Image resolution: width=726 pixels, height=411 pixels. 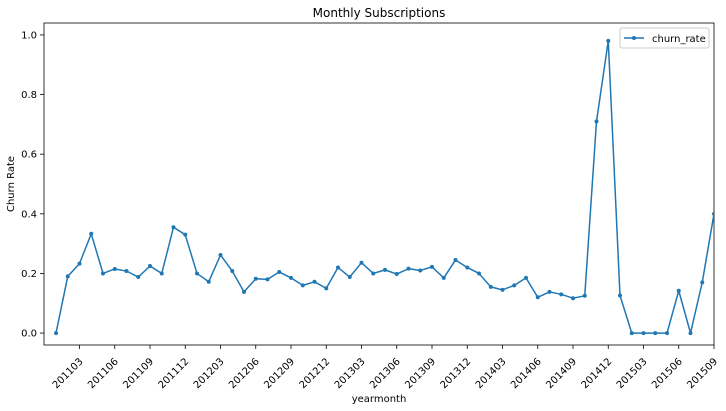 What do you see at coordinates (526, 373) in the screenshot?
I see `x-tick-label: 201406` at bounding box center [526, 373].